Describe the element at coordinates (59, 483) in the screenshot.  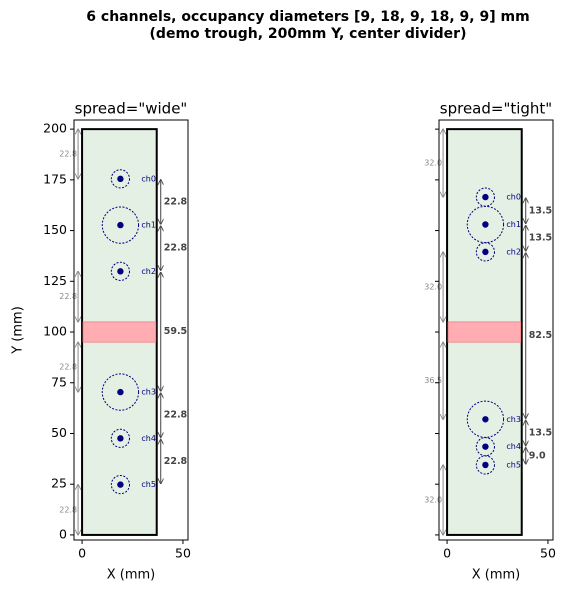
I see `y-tick-label: 25` at that location.